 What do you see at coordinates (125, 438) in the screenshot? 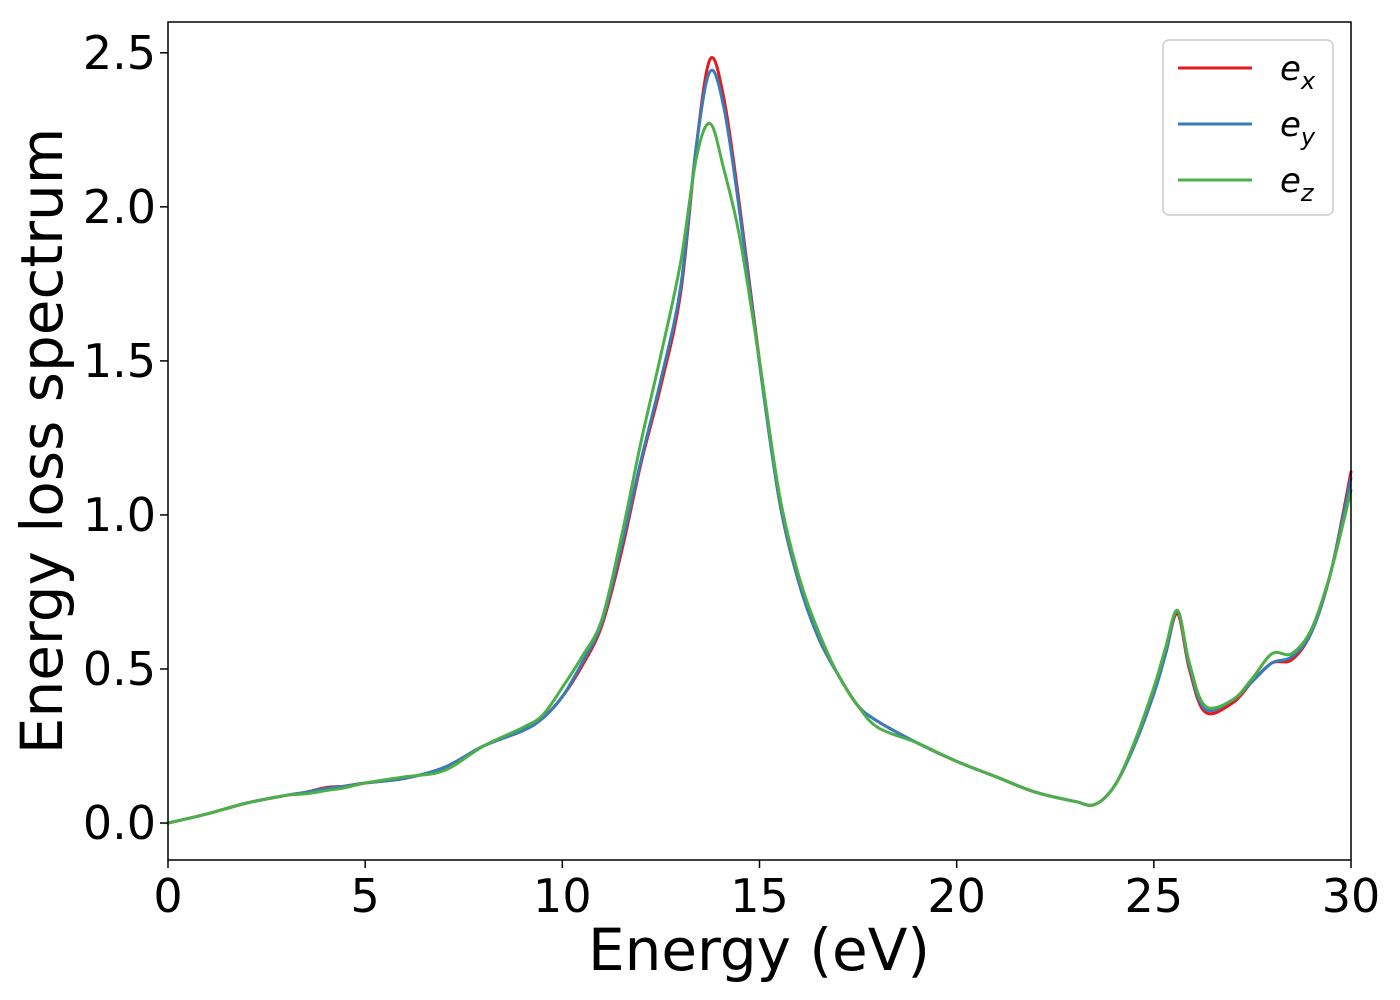
I see `y-axis-ticks: 0.0 0.5 1.0 1.5 2.0 2.5` at bounding box center [125, 438].